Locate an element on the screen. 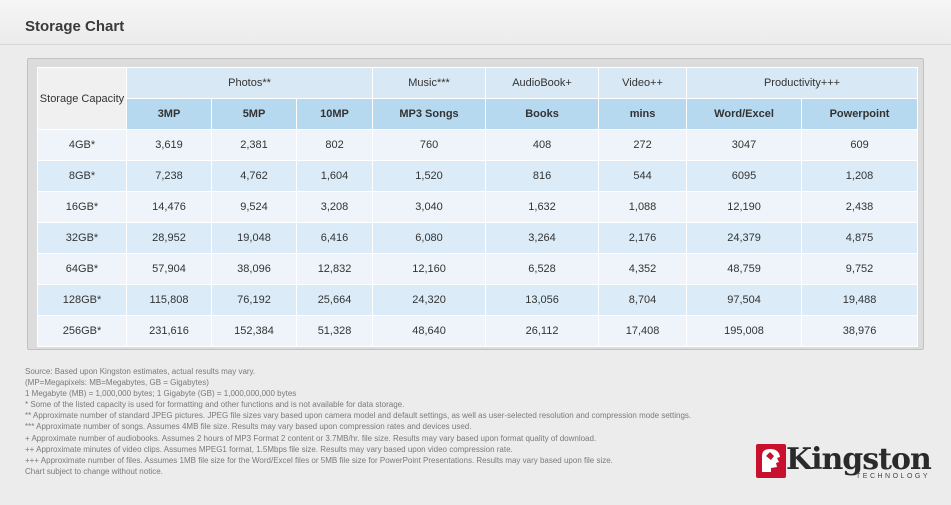  value-cell: 272 is located at coordinates (643, 145).